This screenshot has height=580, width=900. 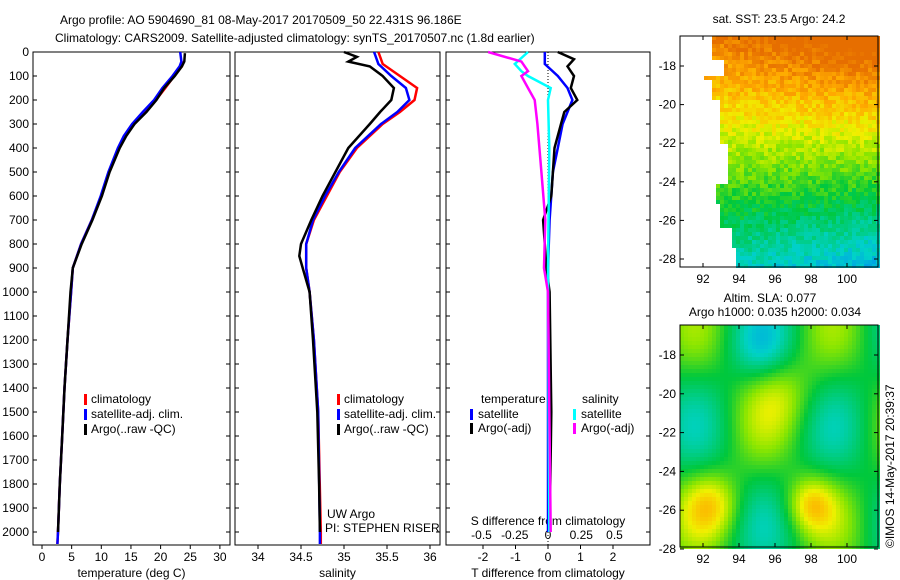 What do you see at coordinates (15, 412) in the screenshot?
I see `y-tick-label: 1500` at bounding box center [15, 412].